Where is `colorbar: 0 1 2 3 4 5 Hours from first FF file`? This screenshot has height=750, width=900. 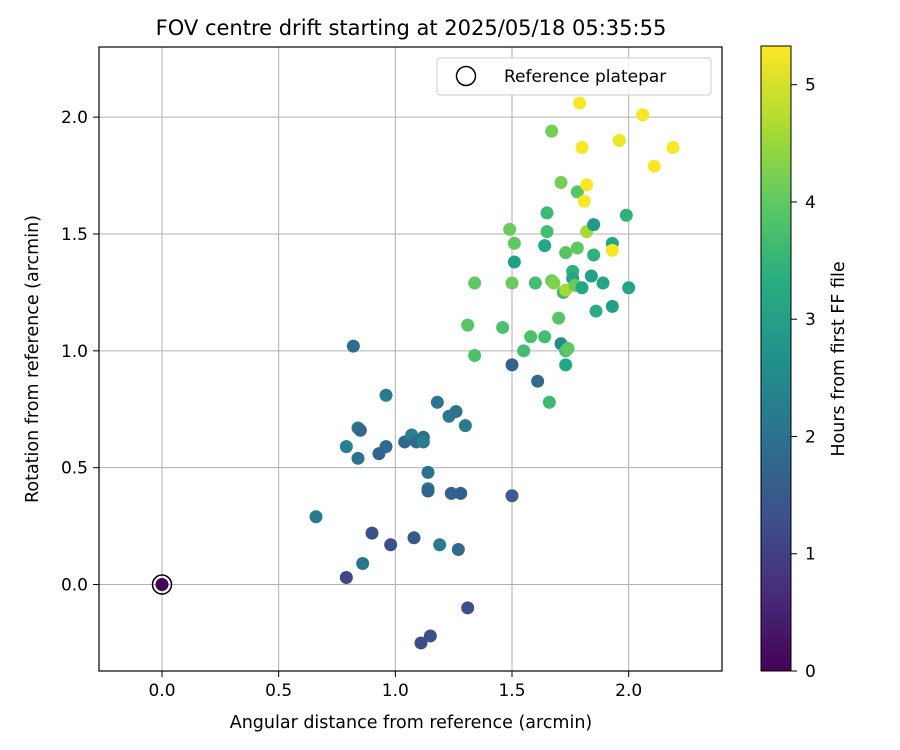
colorbar: 0 1 2 3 4 5 Hours from first FF file is located at coordinates (804, 363).